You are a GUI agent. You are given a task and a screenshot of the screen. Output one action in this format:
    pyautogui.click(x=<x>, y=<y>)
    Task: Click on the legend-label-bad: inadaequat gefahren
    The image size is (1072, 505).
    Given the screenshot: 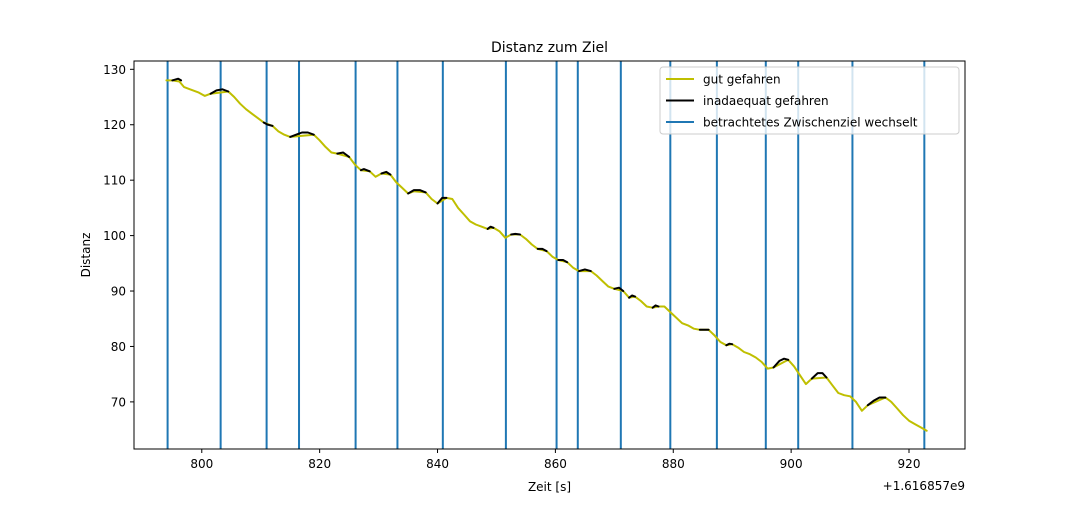 What is the action you would take?
    pyautogui.click(x=766, y=101)
    